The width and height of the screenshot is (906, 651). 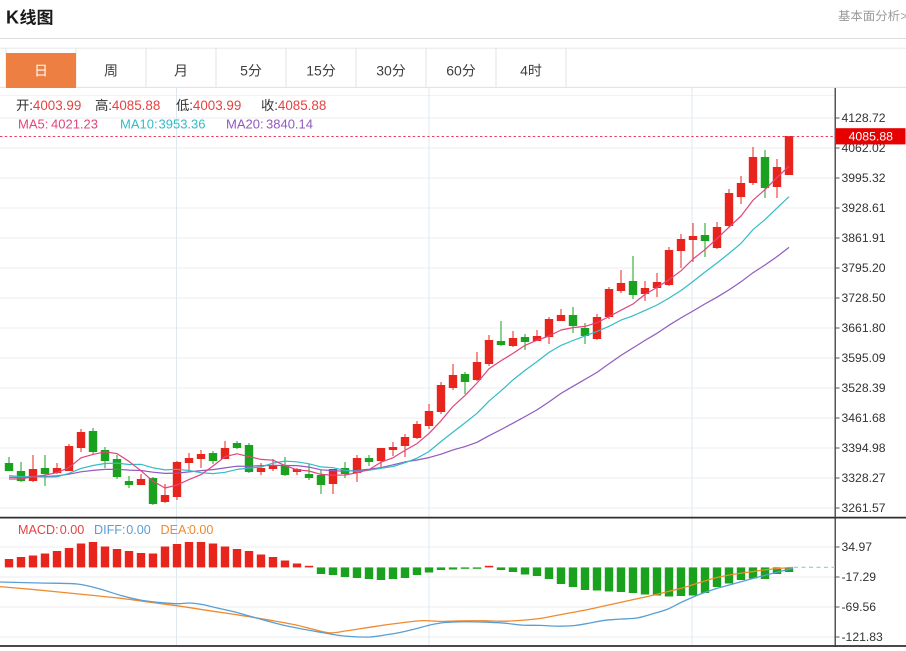 I want to click on svg-text: 3861.91, so click(x=864, y=238).